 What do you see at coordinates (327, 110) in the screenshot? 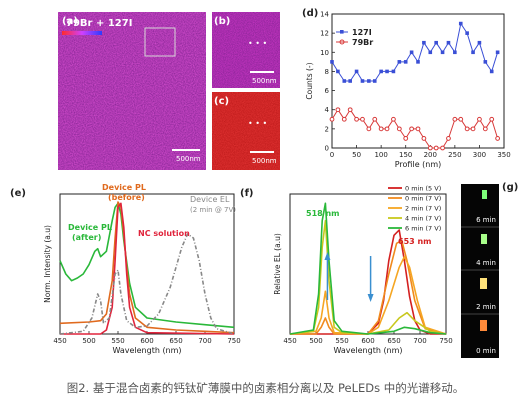
I see `y-tick-label: 4` at bounding box center [327, 110].